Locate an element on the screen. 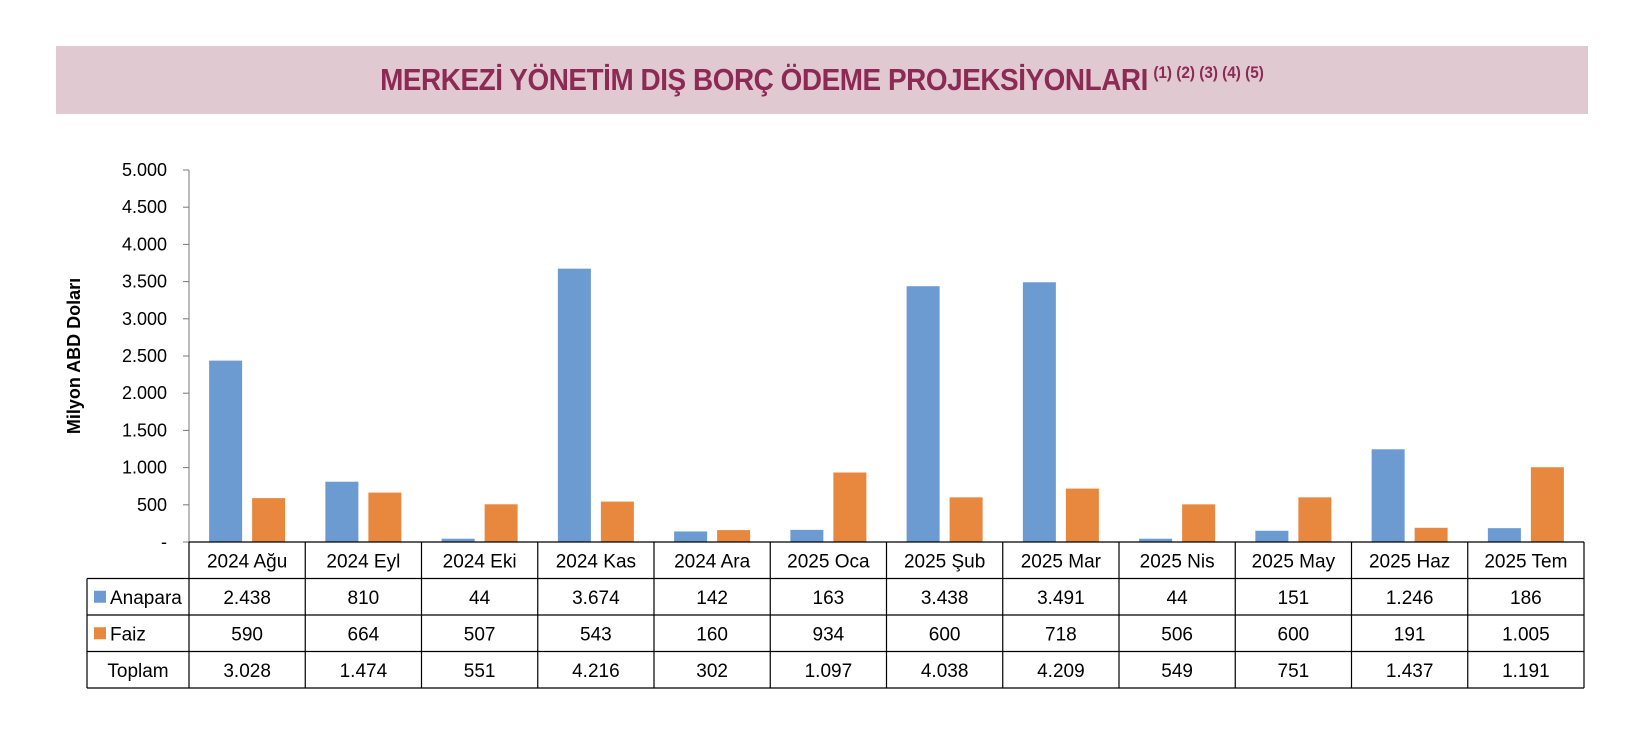 Image resolution: width=1626 pixels, height=740 pixels. category-label: 2024 Eki is located at coordinates (480, 561).